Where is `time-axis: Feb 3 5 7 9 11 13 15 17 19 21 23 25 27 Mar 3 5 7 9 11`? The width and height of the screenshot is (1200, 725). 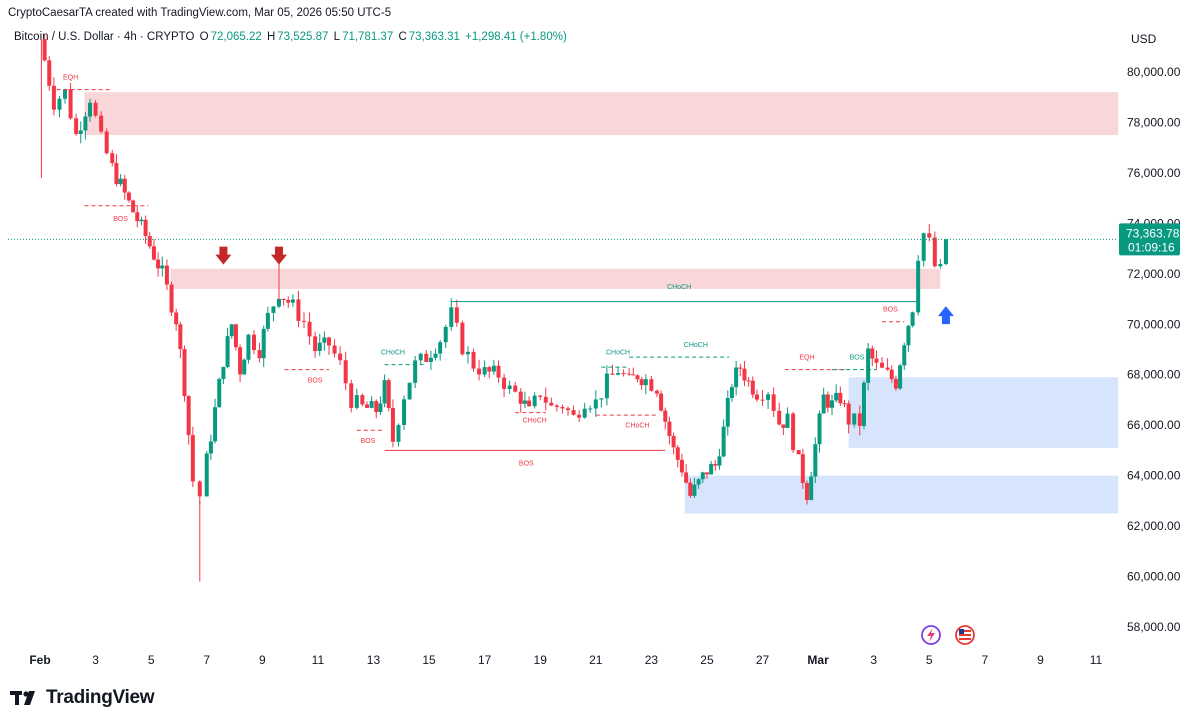 time-axis: Feb 3 5 7 9 11 13 15 17 19 21 23 25 27 Mar 3 5 7 9 11 is located at coordinates (565, 660).